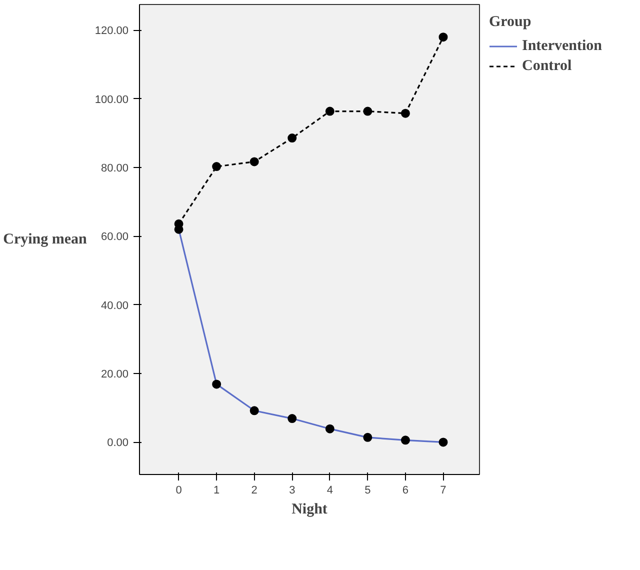  What do you see at coordinates (114, 237) in the screenshot?
I see `y-tick-label: 60.00` at bounding box center [114, 237].